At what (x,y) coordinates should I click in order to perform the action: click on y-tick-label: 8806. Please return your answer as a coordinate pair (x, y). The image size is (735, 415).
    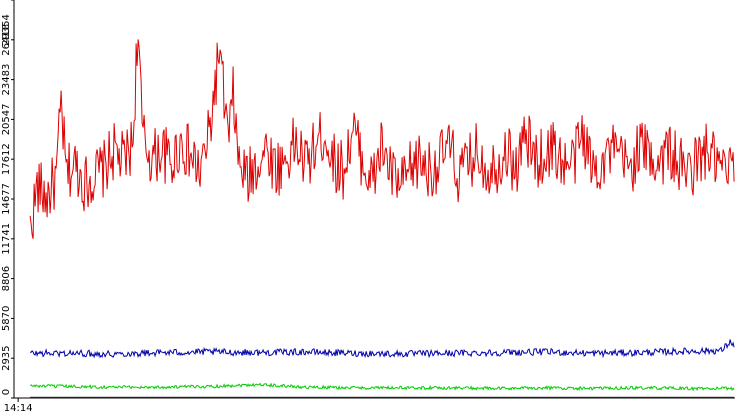
    Looking at the image, I should click on (6, 278).